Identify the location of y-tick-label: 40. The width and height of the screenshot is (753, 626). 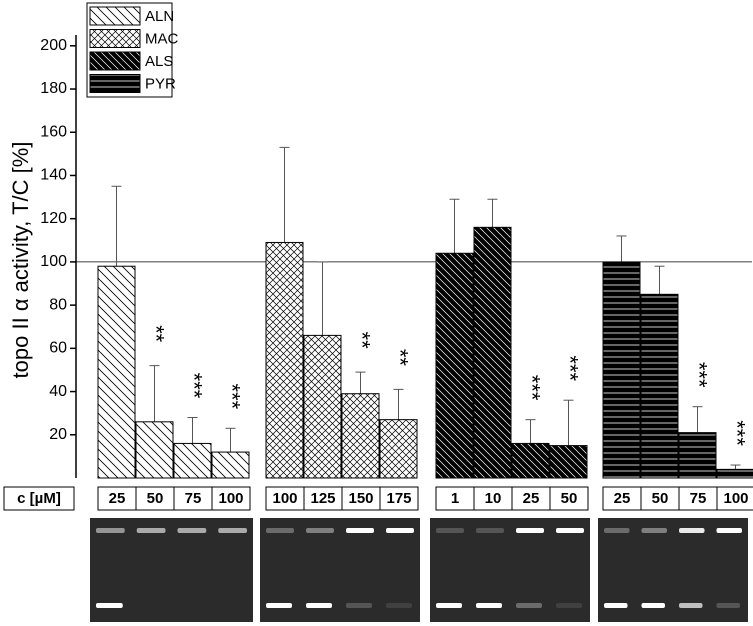
(58, 391).